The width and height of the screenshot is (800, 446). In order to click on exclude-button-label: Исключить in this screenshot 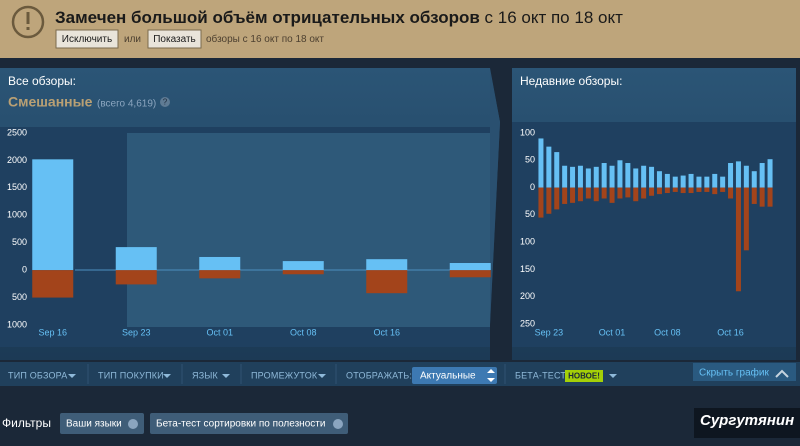, I will do `click(87, 39)`.